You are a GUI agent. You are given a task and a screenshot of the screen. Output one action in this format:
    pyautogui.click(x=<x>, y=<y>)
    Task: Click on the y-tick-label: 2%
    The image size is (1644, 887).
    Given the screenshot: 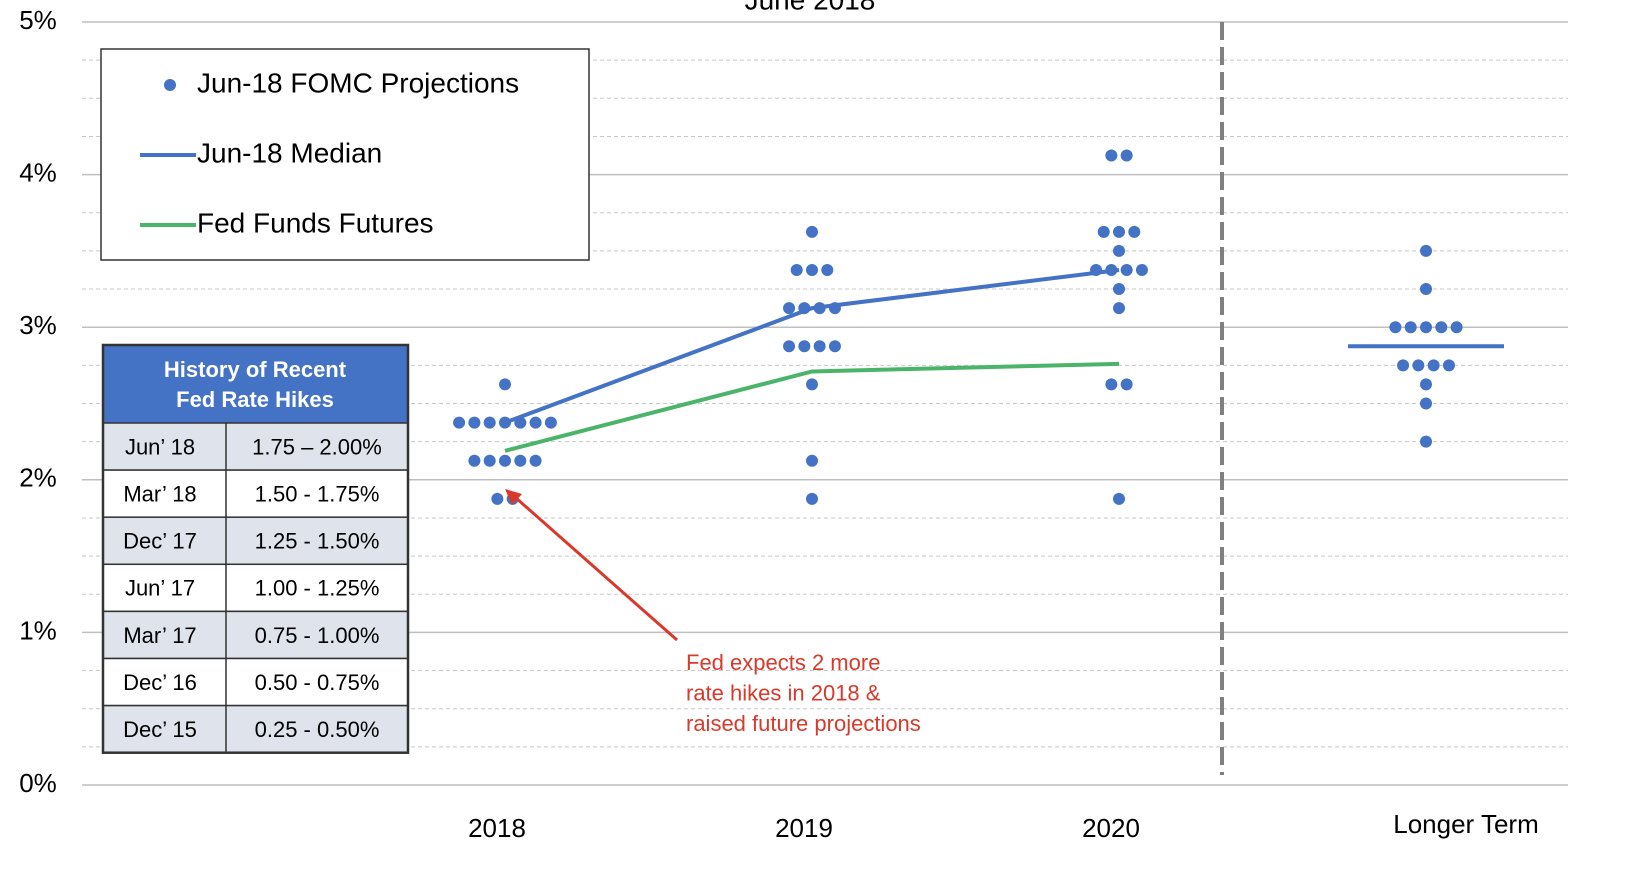 What is the action you would take?
    pyautogui.click(x=38, y=478)
    